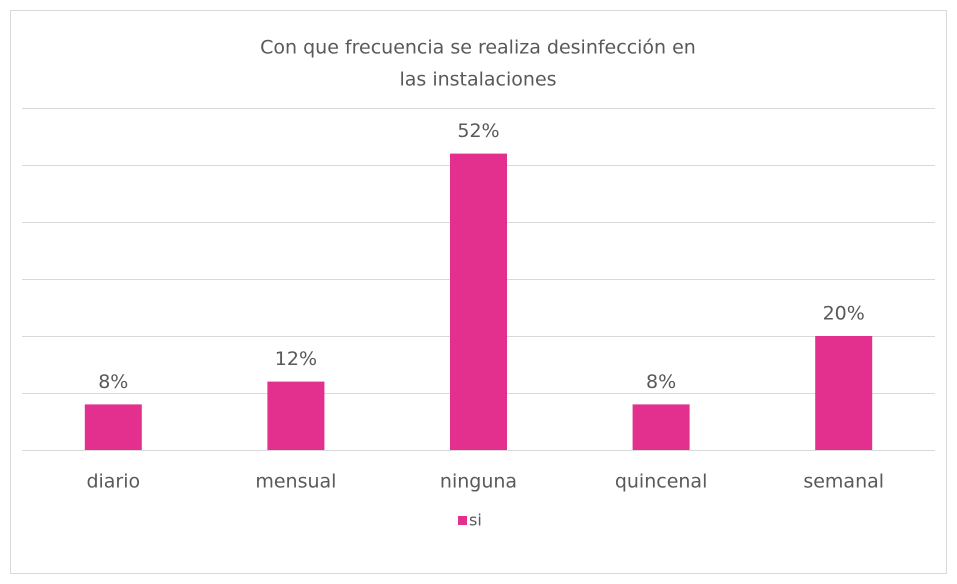  I want to click on x-tick-label: quincenal, so click(661, 482).